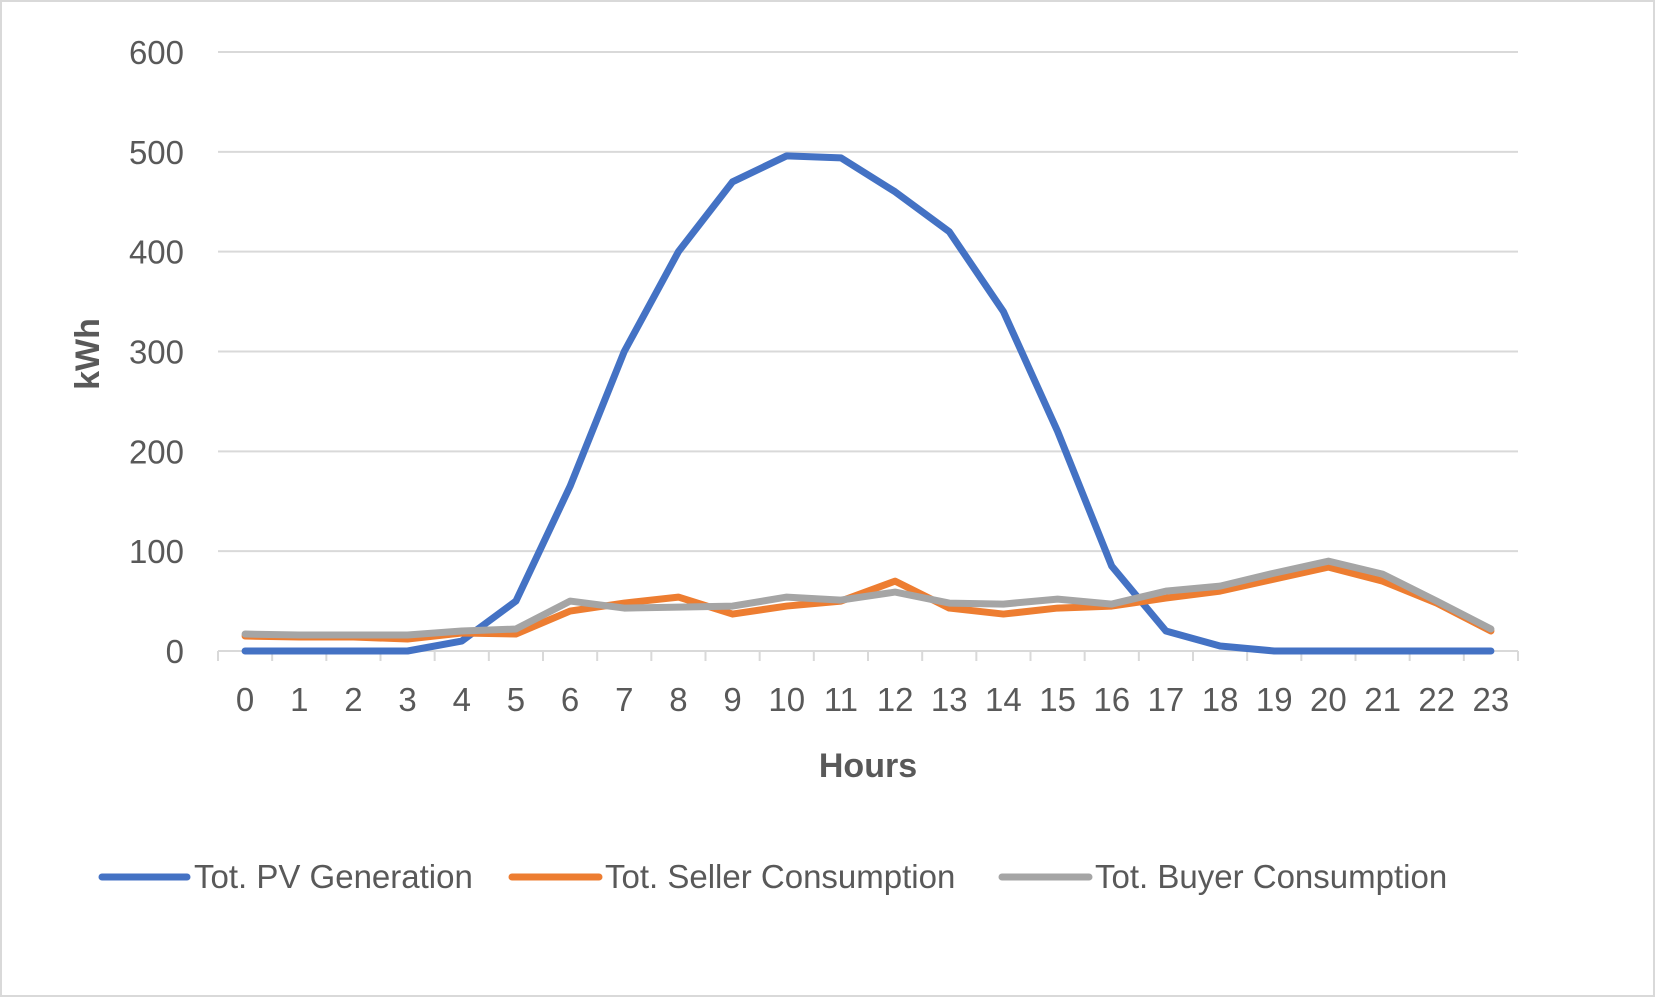 The width and height of the screenshot is (1659, 1004). What do you see at coordinates (1057, 699) in the screenshot?
I see `x-tick-label: 15` at bounding box center [1057, 699].